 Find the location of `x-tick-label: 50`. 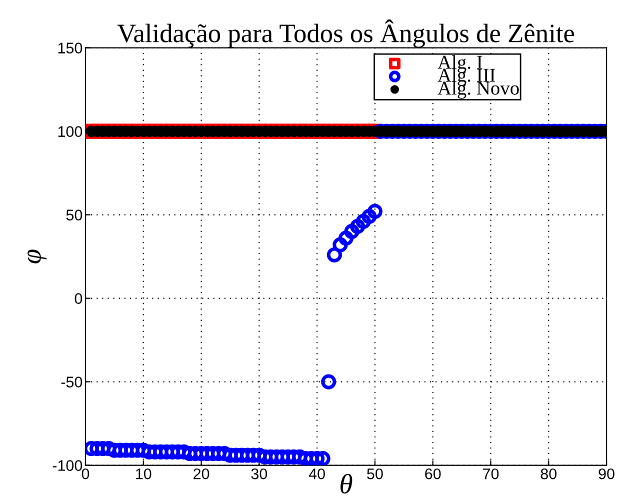

x-tick-label: 50 is located at coordinates (375, 474).